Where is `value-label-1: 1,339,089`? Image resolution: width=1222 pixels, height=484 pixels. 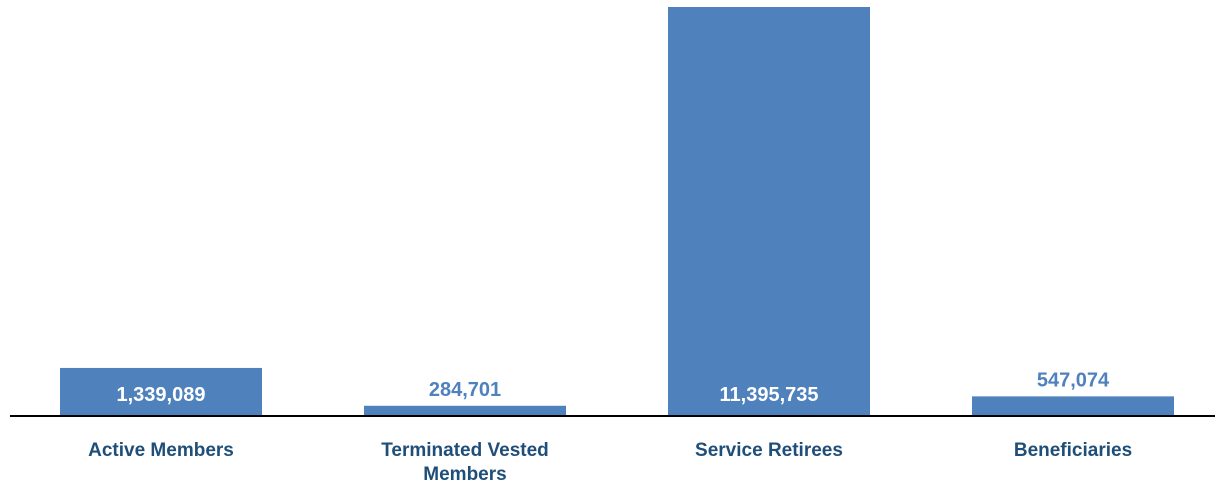
value-label-1: 1,339,089 is located at coordinates (161, 395).